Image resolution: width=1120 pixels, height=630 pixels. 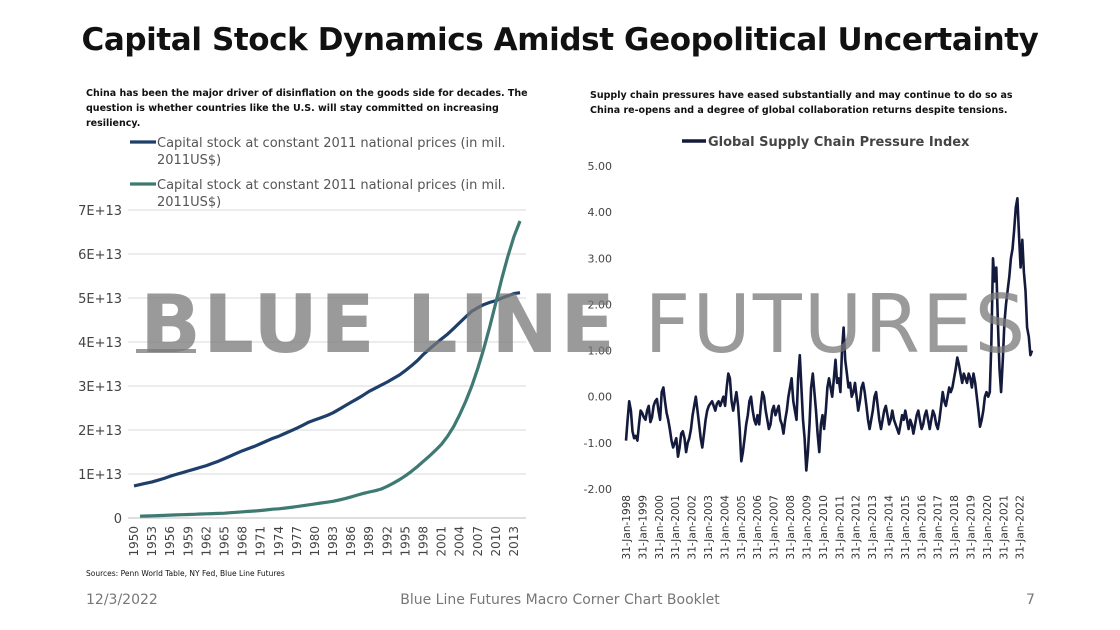 I want to click on page-number: 7, so click(x=1030, y=600).